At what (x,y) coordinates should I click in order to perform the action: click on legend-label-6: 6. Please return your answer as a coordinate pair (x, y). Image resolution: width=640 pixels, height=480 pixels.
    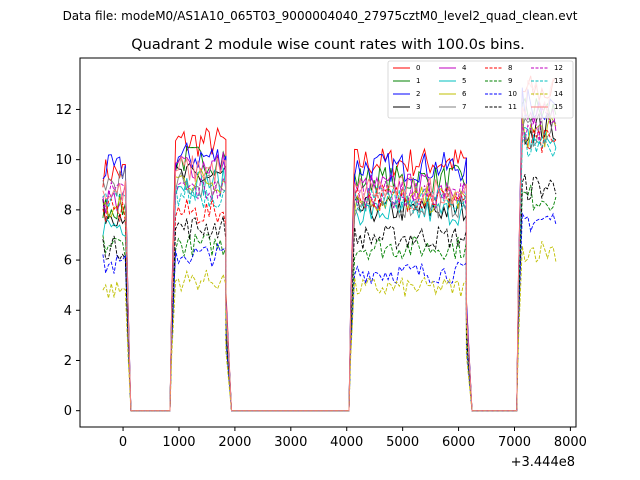
    Looking at the image, I should click on (464, 94).